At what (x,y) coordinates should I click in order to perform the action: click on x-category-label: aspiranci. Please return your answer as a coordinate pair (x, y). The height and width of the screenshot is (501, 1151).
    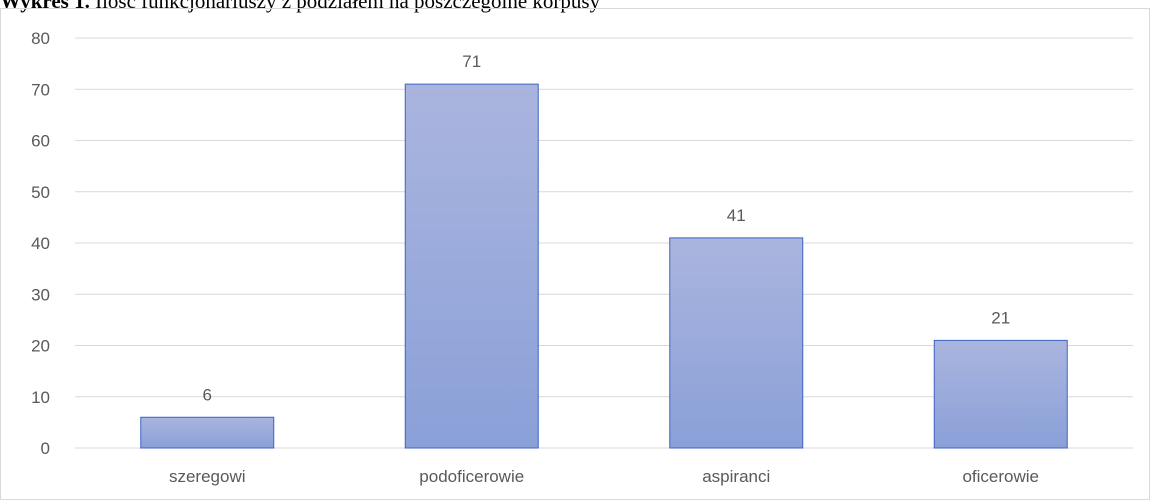
    Looking at the image, I should click on (736, 476).